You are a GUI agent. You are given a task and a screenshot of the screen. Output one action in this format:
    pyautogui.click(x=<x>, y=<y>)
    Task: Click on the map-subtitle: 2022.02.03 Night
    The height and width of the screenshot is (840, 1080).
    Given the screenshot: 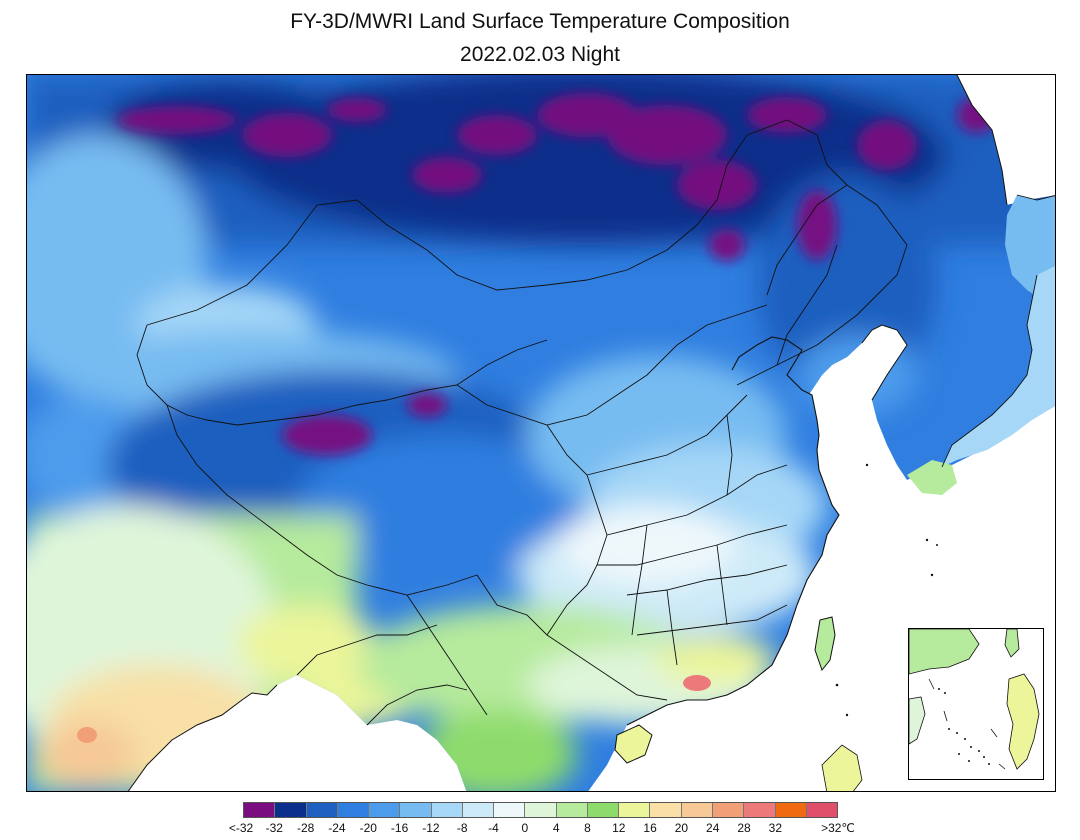 What is the action you would take?
    pyautogui.click(x=540, y=54)
    